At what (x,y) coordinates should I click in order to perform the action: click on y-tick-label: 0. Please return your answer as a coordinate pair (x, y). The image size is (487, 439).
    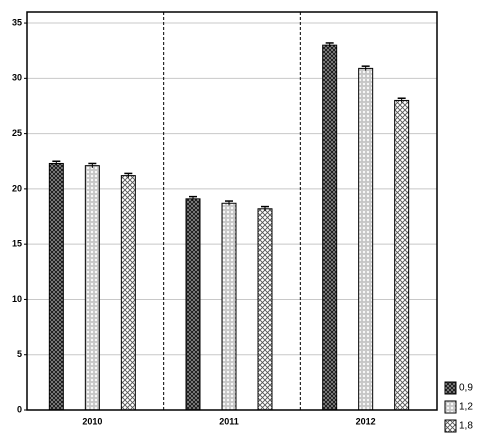
    Looking at the image, I should click on (19, 409).